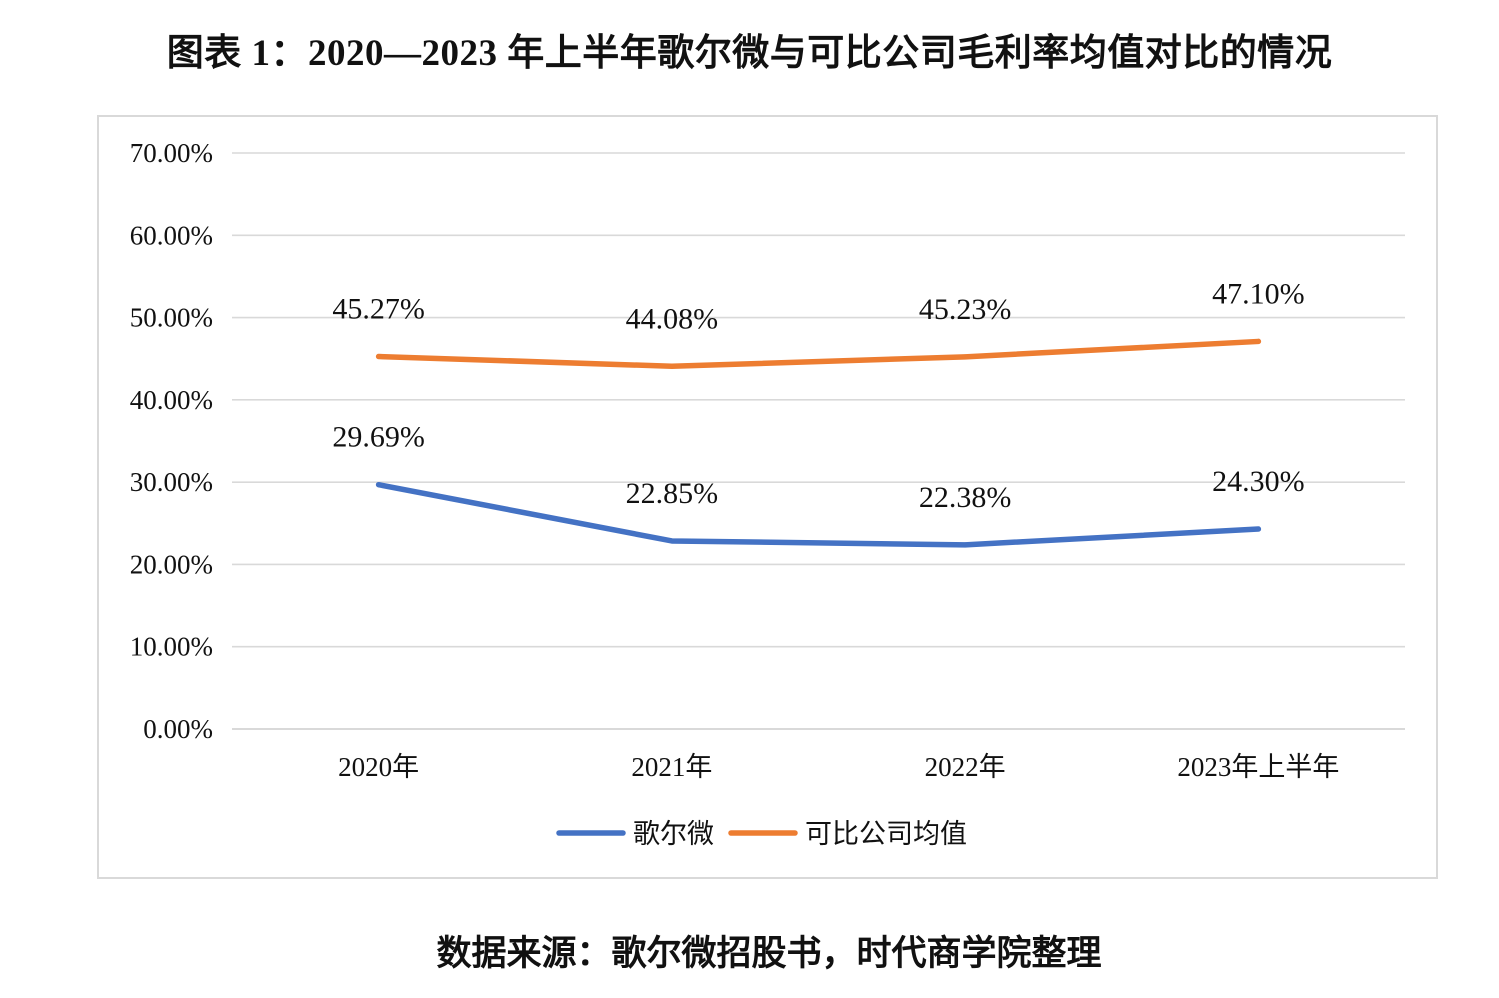  Describe the element at coordinates (749, 53) in the screenshot. I see `figure-title: 图表 1：2020—2023 年上半年歌尔微与可比公司毛利率均值对比的情况` at that location.